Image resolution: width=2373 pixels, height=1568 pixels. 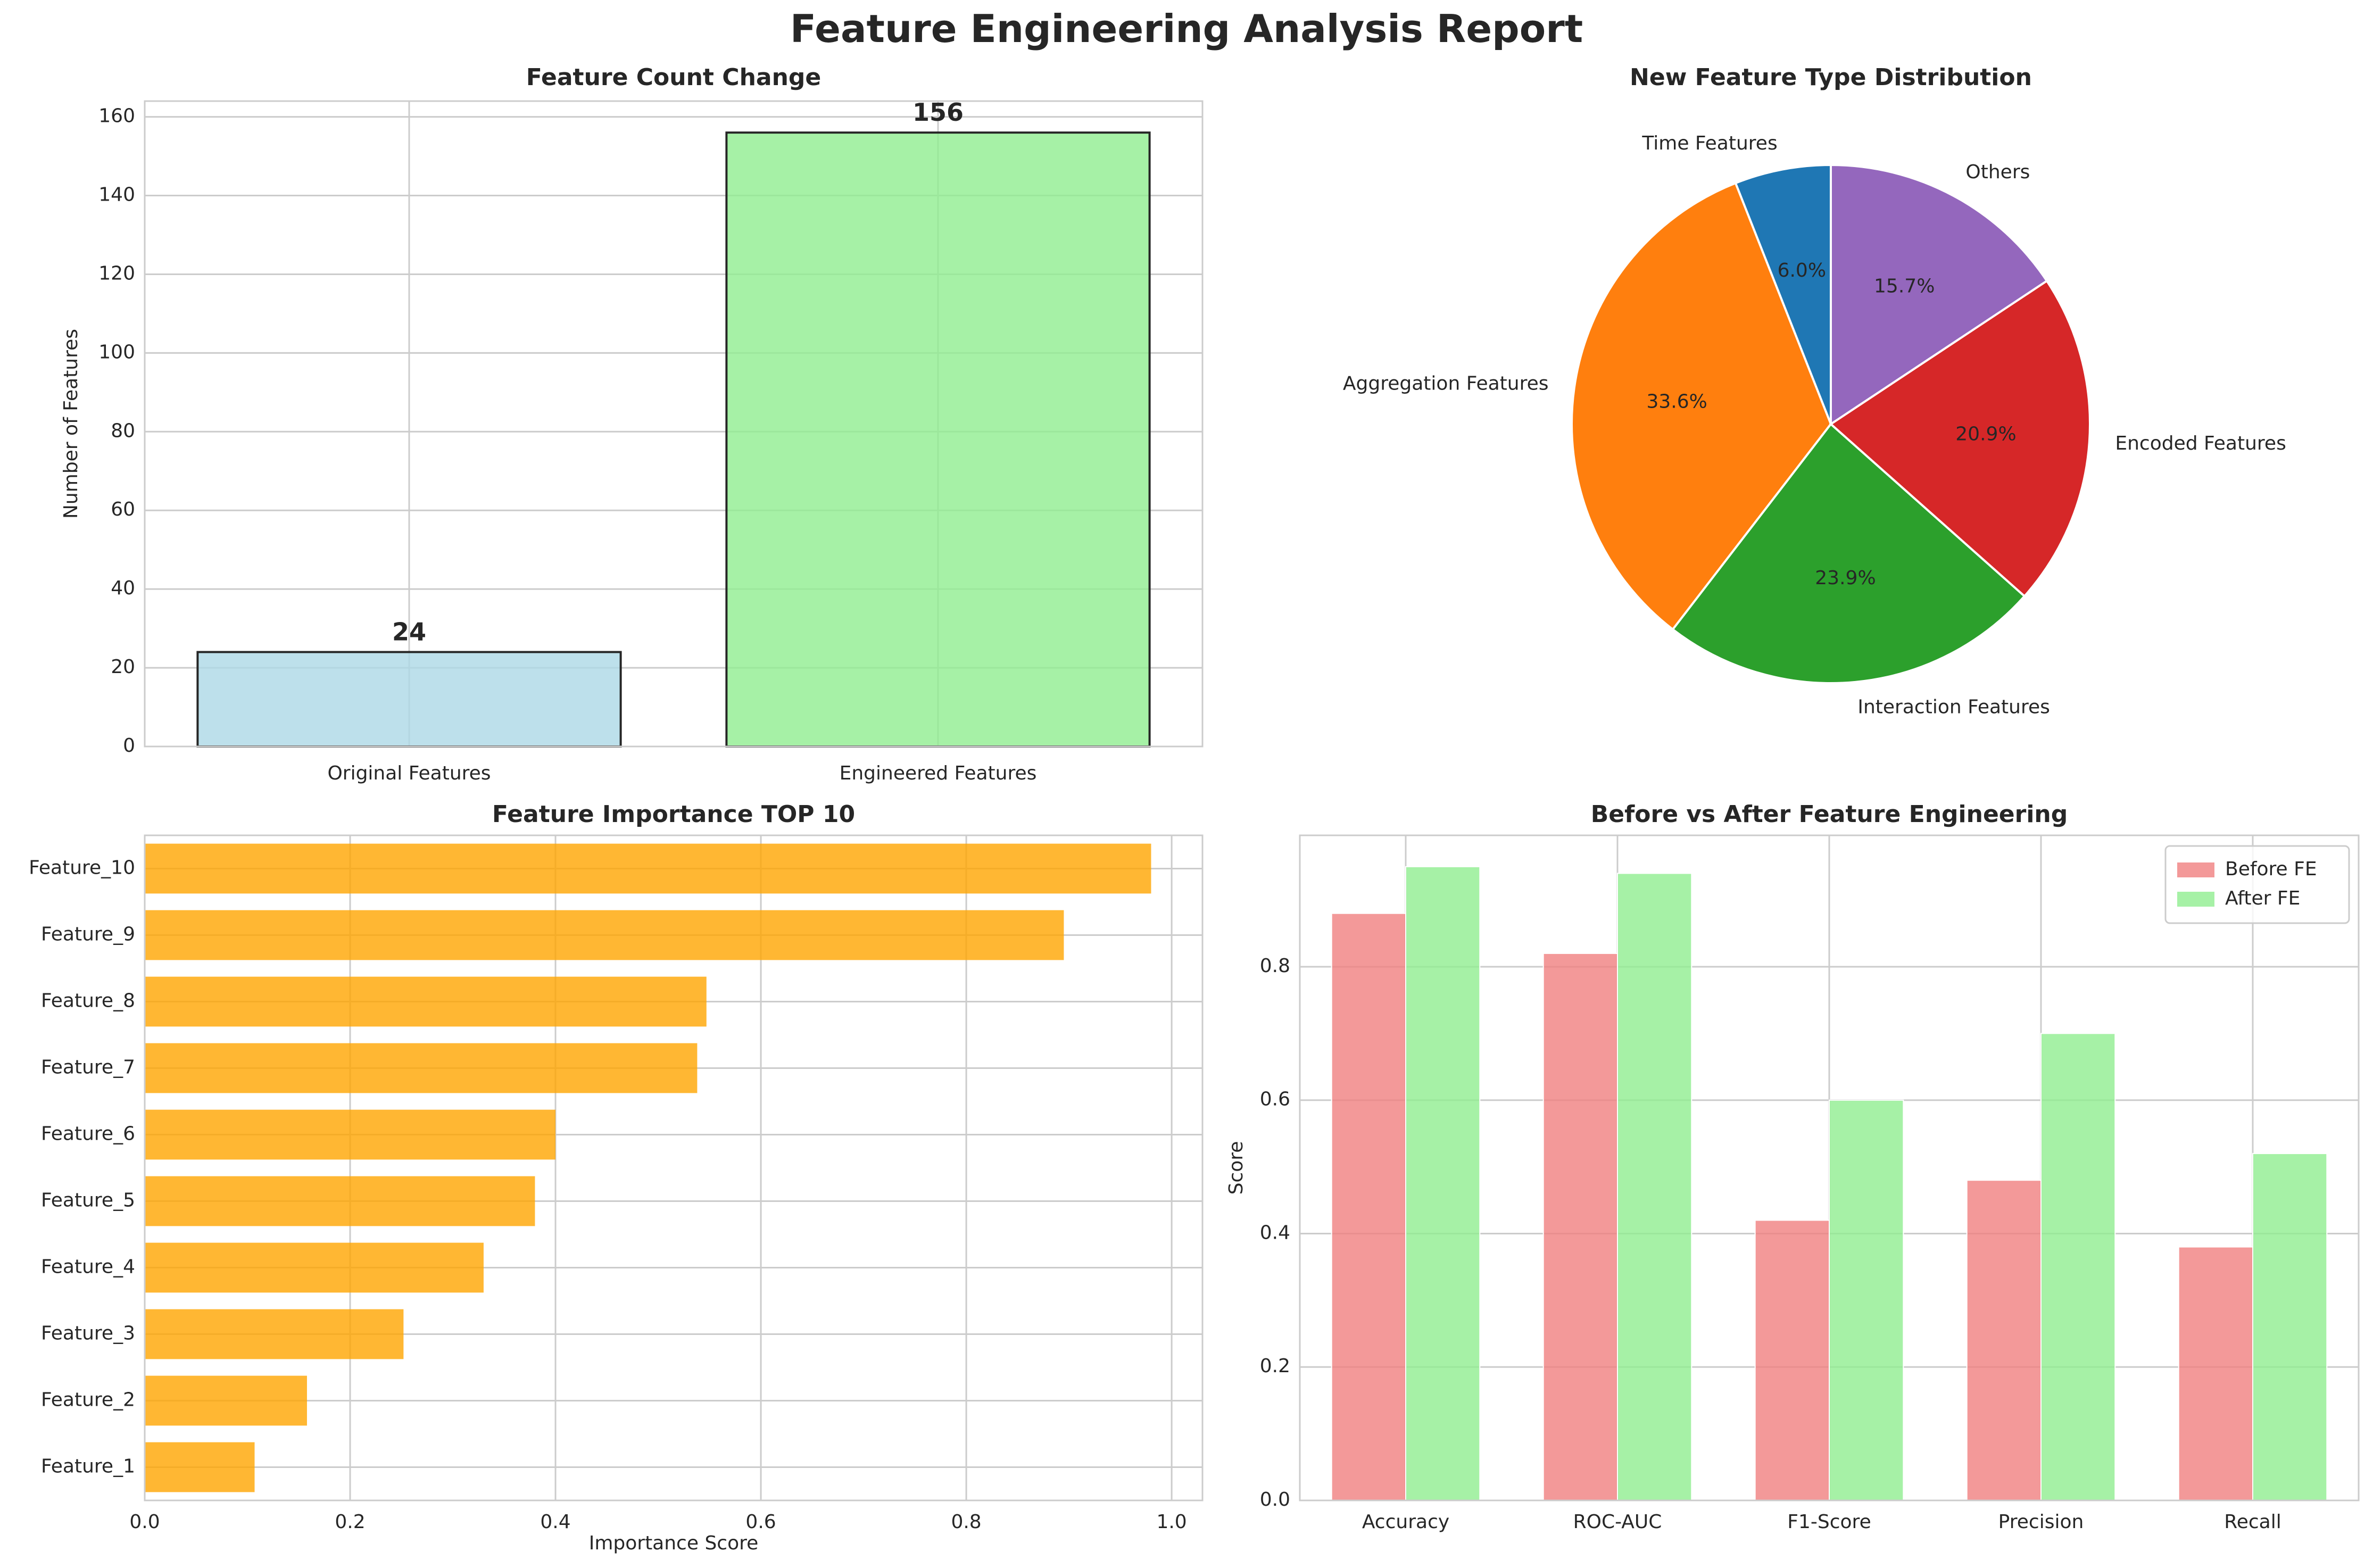 What do you see at coordinates (1236, 1168) in the screenshot?
I see `y-axis-label: Score` at bounding box center [1236, 1168].